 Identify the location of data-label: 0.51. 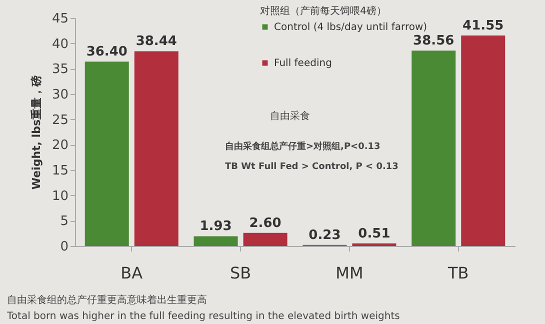
(374, 234).